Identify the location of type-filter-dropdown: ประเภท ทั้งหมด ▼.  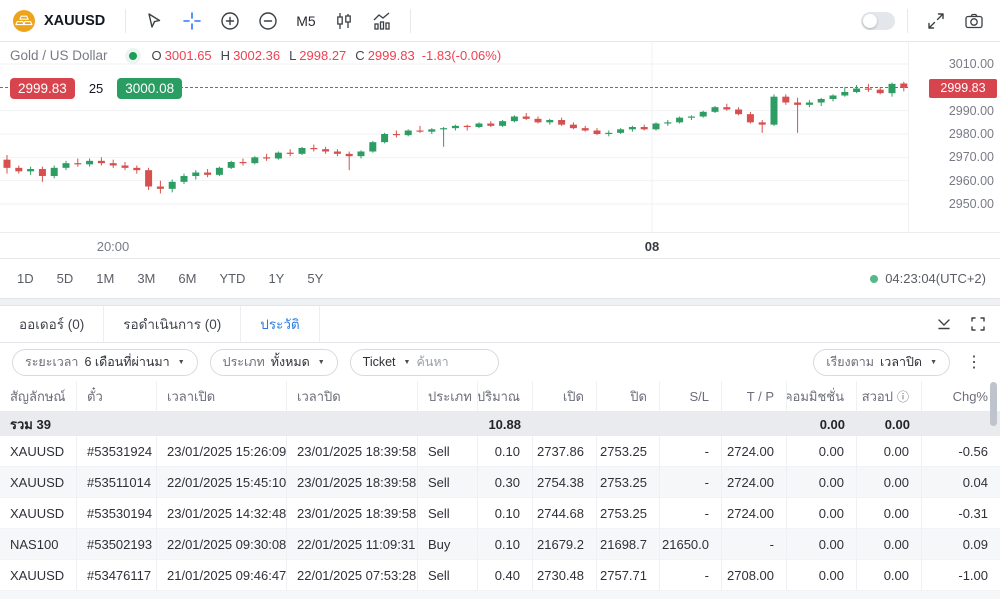
(273, 362).